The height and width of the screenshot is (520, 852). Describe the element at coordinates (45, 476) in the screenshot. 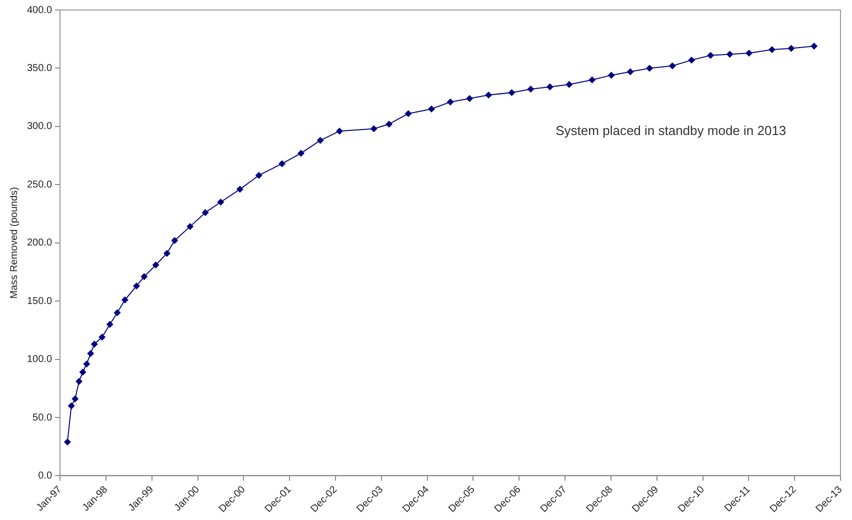

I see `y-tick-label: 0.0` at that location.